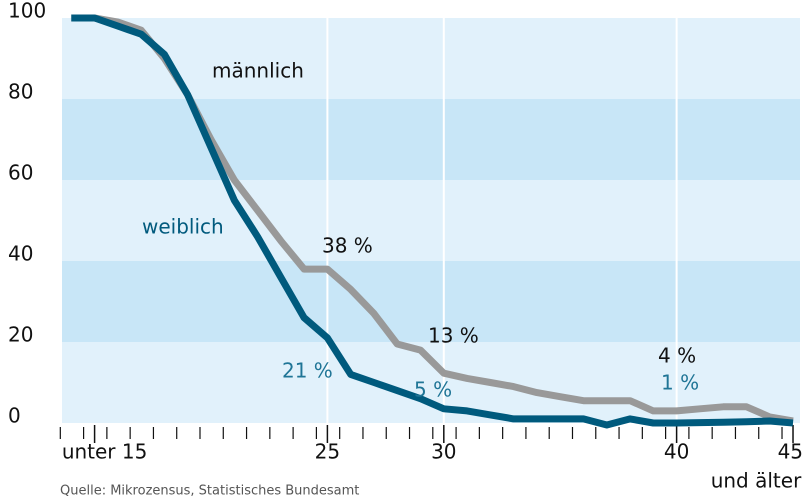 The width and height of the screenshot is (809, 500). What do you see at coordinates (307, 371) in the screenshot?
I see `annotation: 21 %` at bounding box center [307, 371].